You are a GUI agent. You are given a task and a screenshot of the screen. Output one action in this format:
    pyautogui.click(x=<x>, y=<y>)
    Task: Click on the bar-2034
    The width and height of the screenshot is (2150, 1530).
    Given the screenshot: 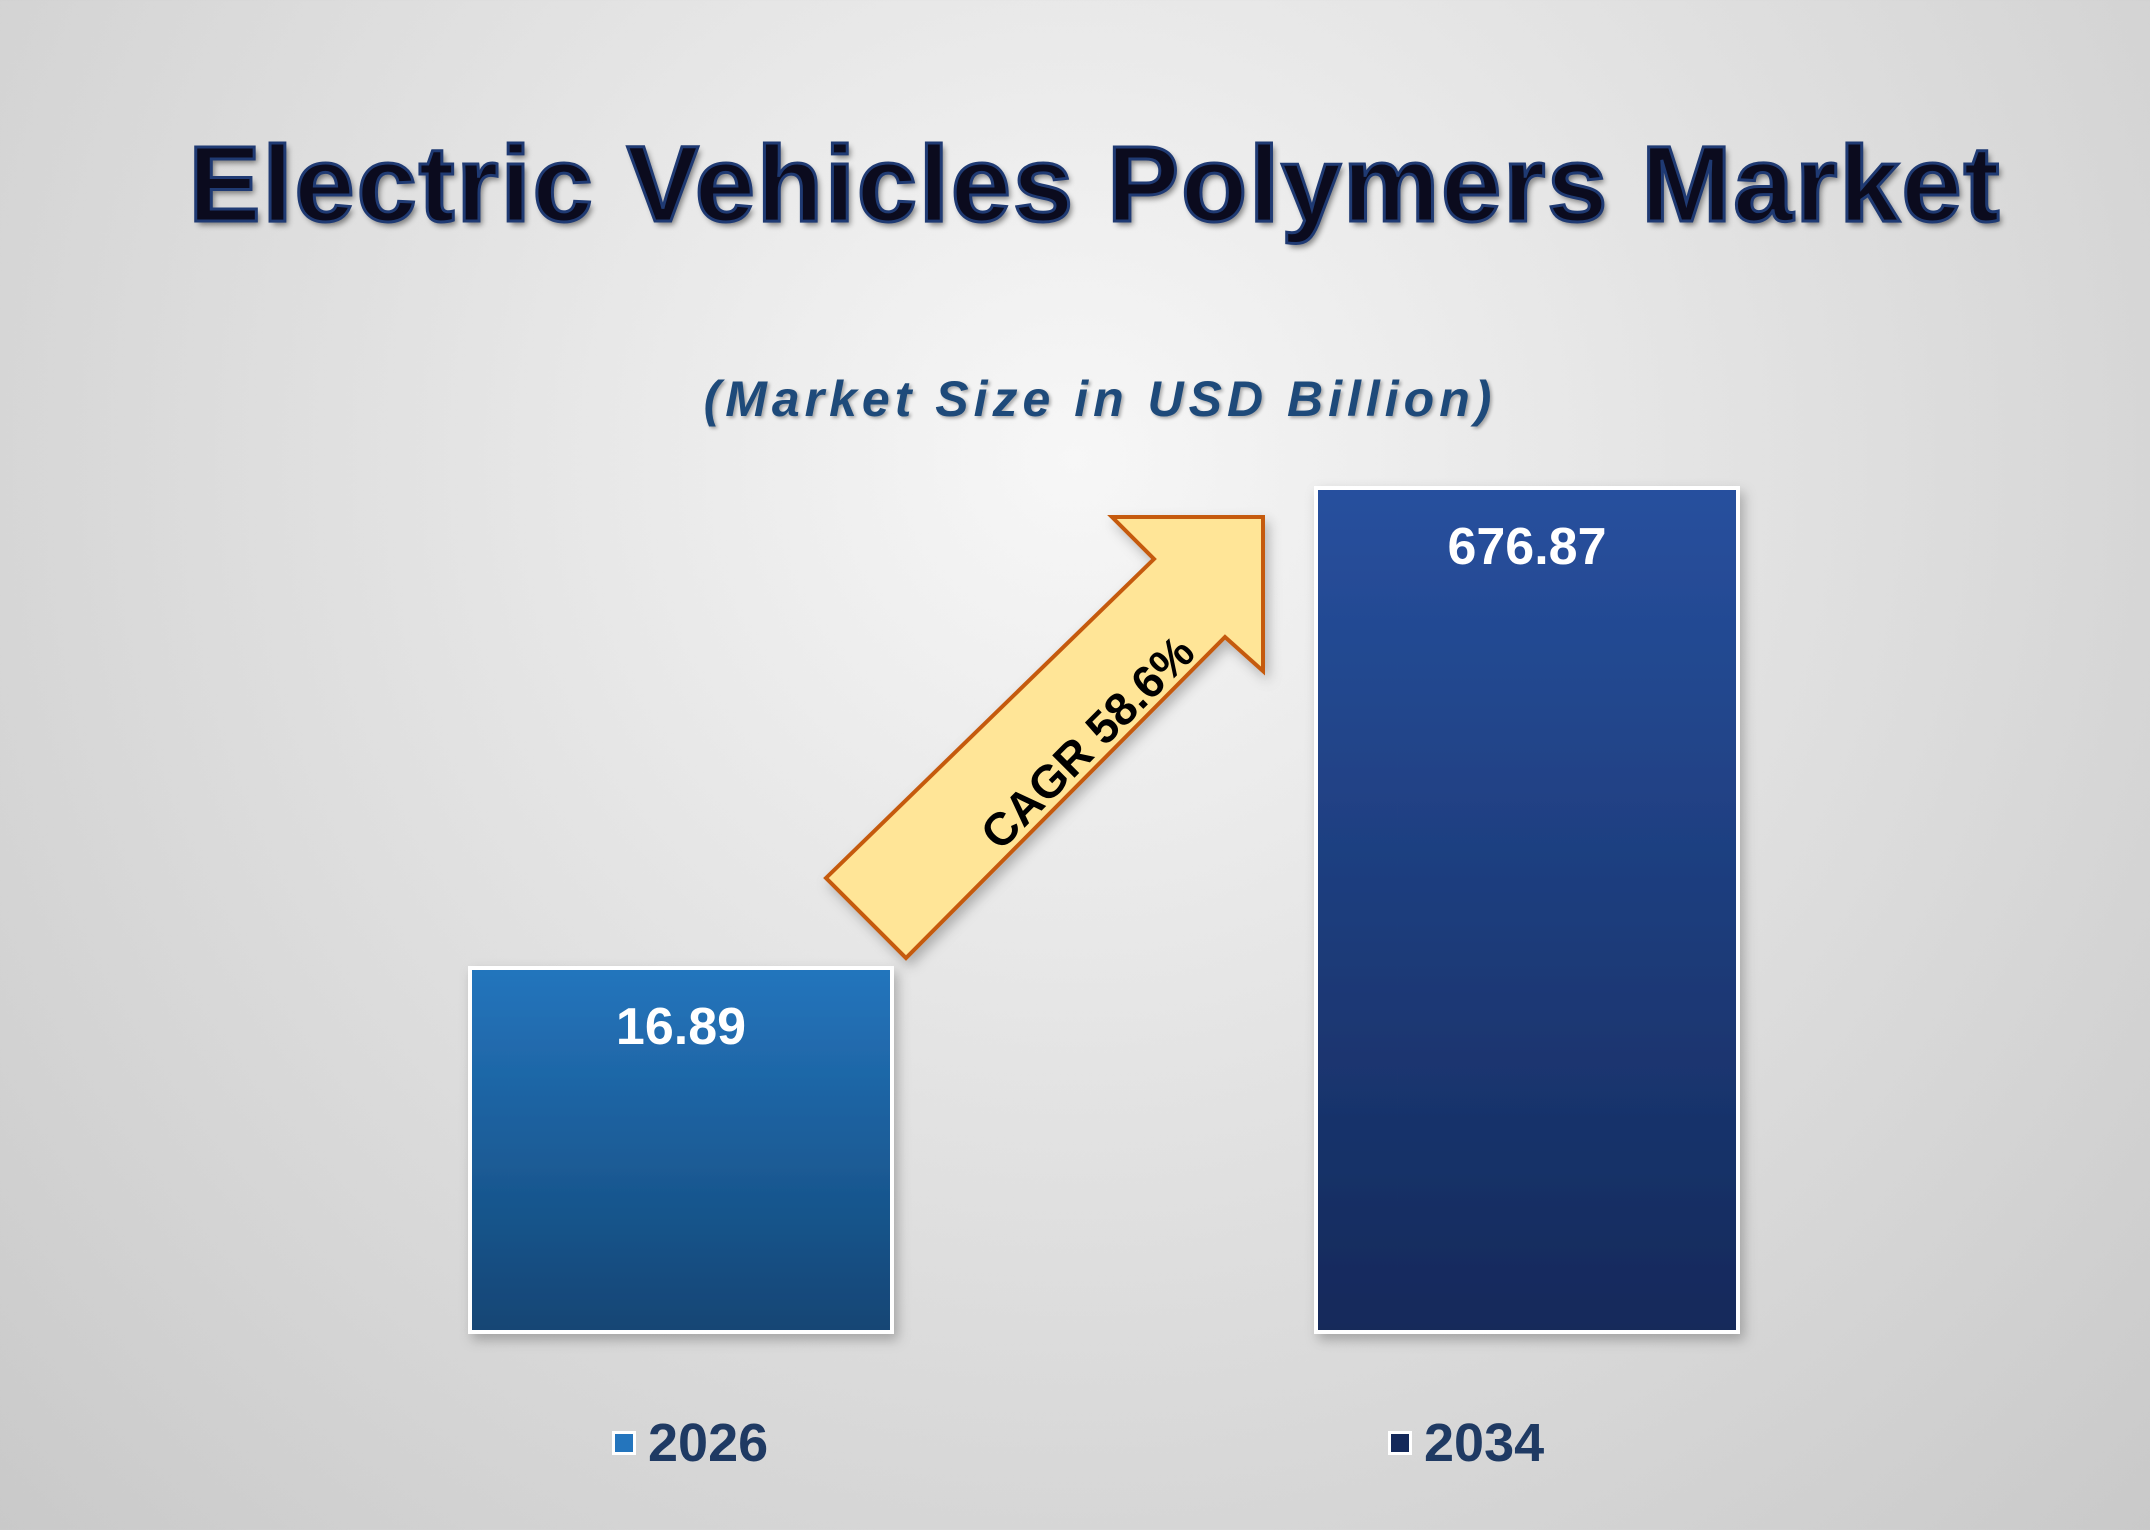 What is the action you would take?
    pyautogui.click(x=1527, y=910)
    